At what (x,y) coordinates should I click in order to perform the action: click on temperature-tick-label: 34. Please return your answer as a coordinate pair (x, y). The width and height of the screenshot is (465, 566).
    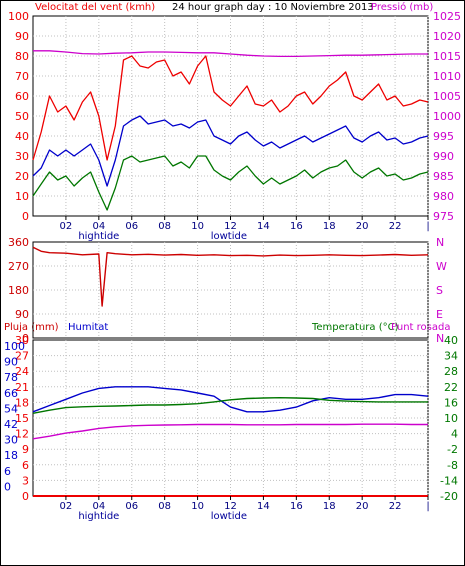
    Looking at the image, I should click on (451, 356).